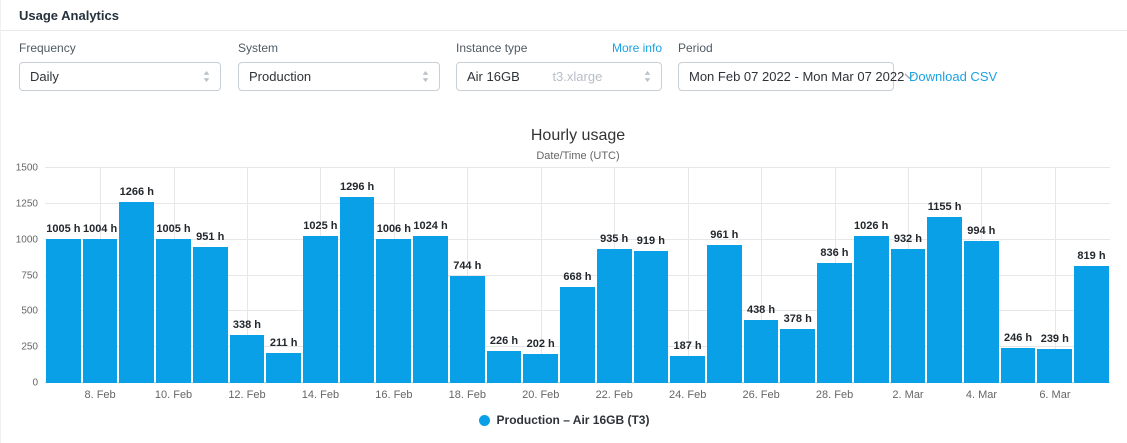  Describe the element at coordinates (909, 76) in the screenshot. I see `chevron-down-icon` at that location.